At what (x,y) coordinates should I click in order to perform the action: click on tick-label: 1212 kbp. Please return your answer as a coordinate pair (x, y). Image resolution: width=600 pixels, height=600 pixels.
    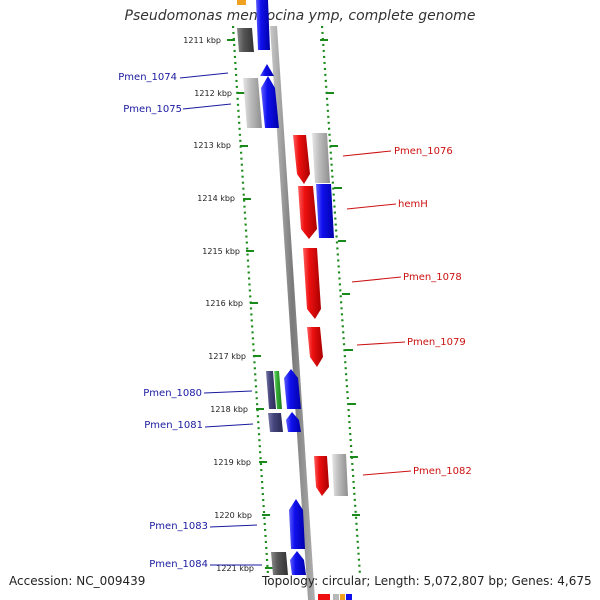
    Looking at the image, I should click on (213, 93).